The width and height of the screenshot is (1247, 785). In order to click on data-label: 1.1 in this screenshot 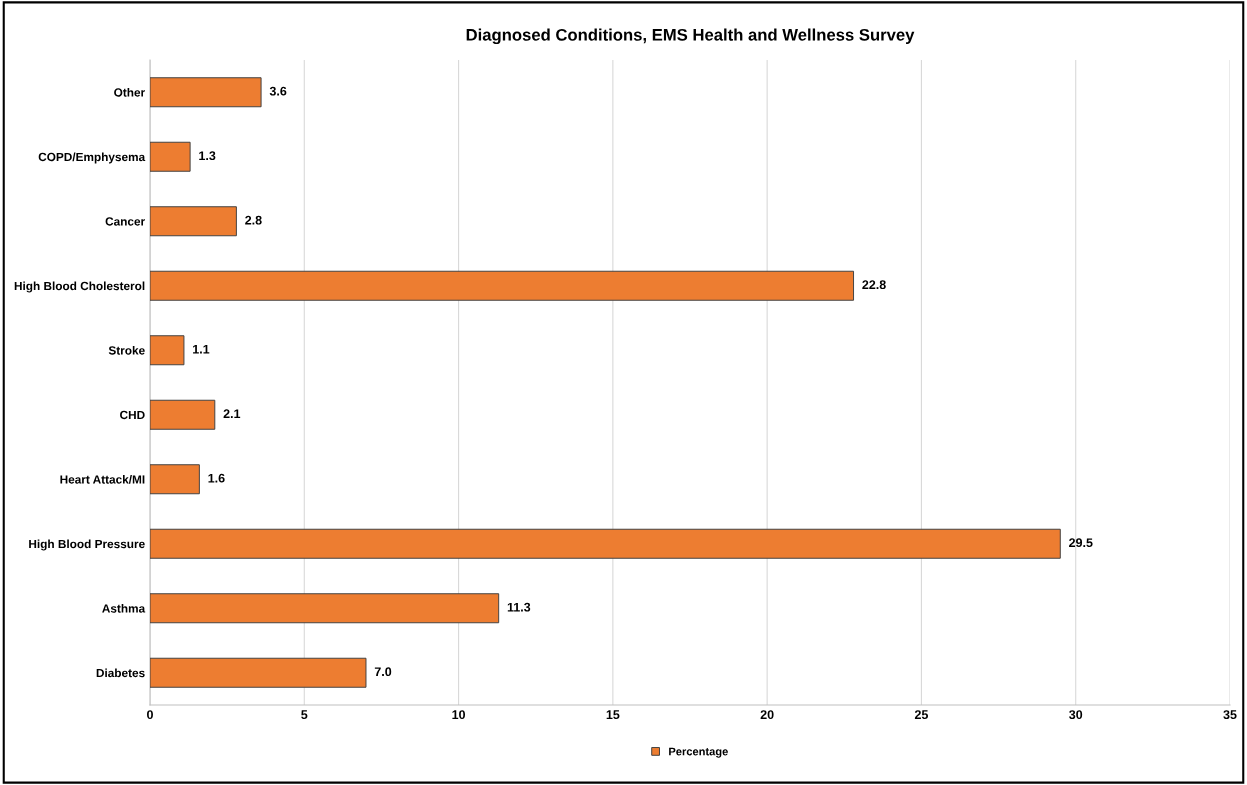, I will do `click(201, 349)`.